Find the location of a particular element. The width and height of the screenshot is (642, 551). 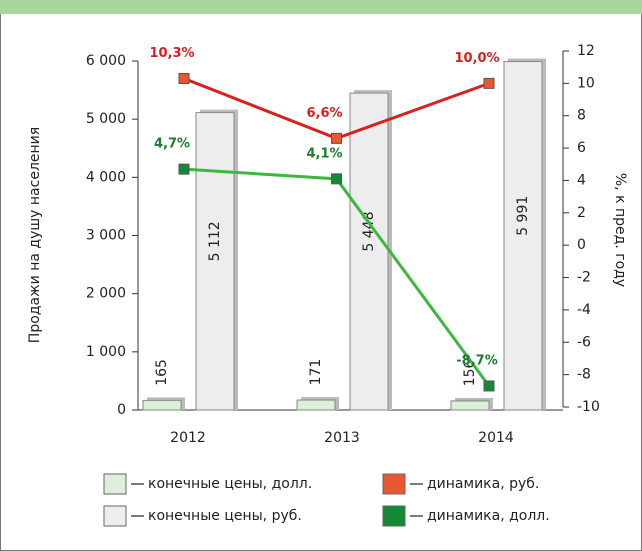

header-band is located at coordinates (321, 7).